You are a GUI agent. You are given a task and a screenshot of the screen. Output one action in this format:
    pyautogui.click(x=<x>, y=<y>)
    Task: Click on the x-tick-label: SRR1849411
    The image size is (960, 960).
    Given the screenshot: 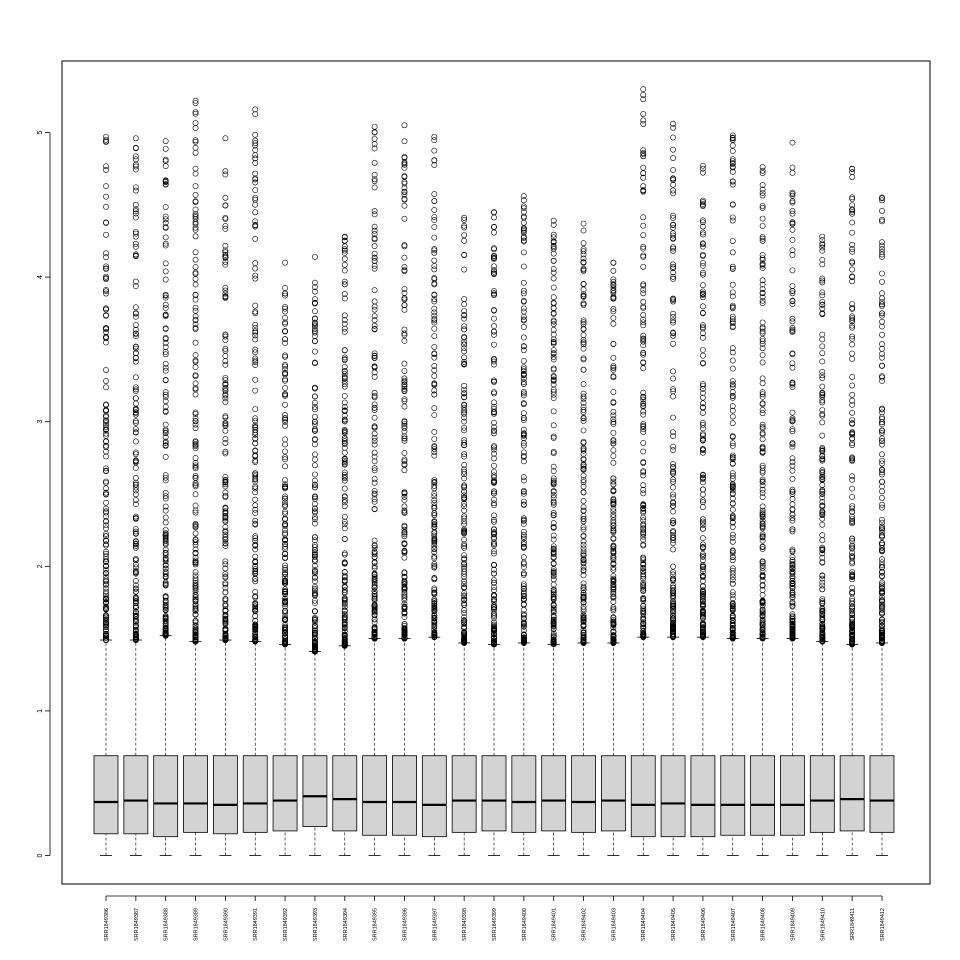 What is the action you would take?
    pyautogui.click(x=853, y=924)
    